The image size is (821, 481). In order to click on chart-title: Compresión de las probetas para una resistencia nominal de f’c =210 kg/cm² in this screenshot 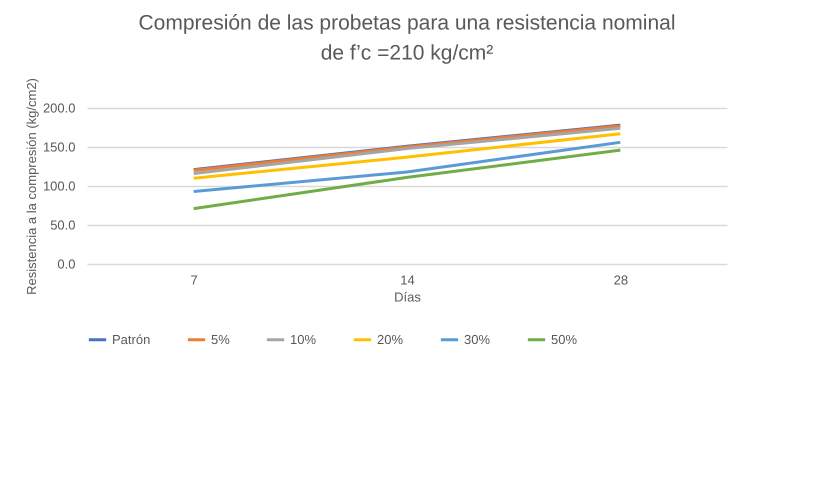, I will do `click(407, 38)`.